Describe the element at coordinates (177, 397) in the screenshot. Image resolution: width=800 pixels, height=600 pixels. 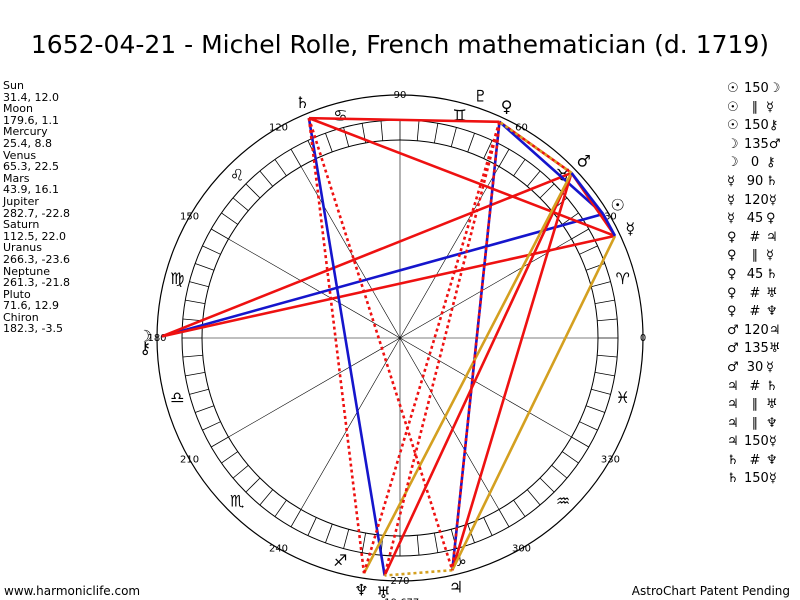
I see `zodiac-sign-icon: ♎` at that location.